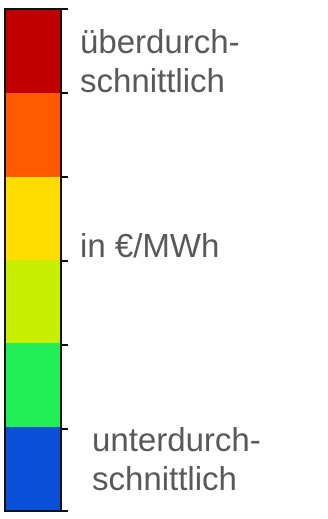 The width and height of the screenshot is (328, 519). Describe the element at coordinates (33, 218) in the screenshot. I see `color-band-yellow` at that location.